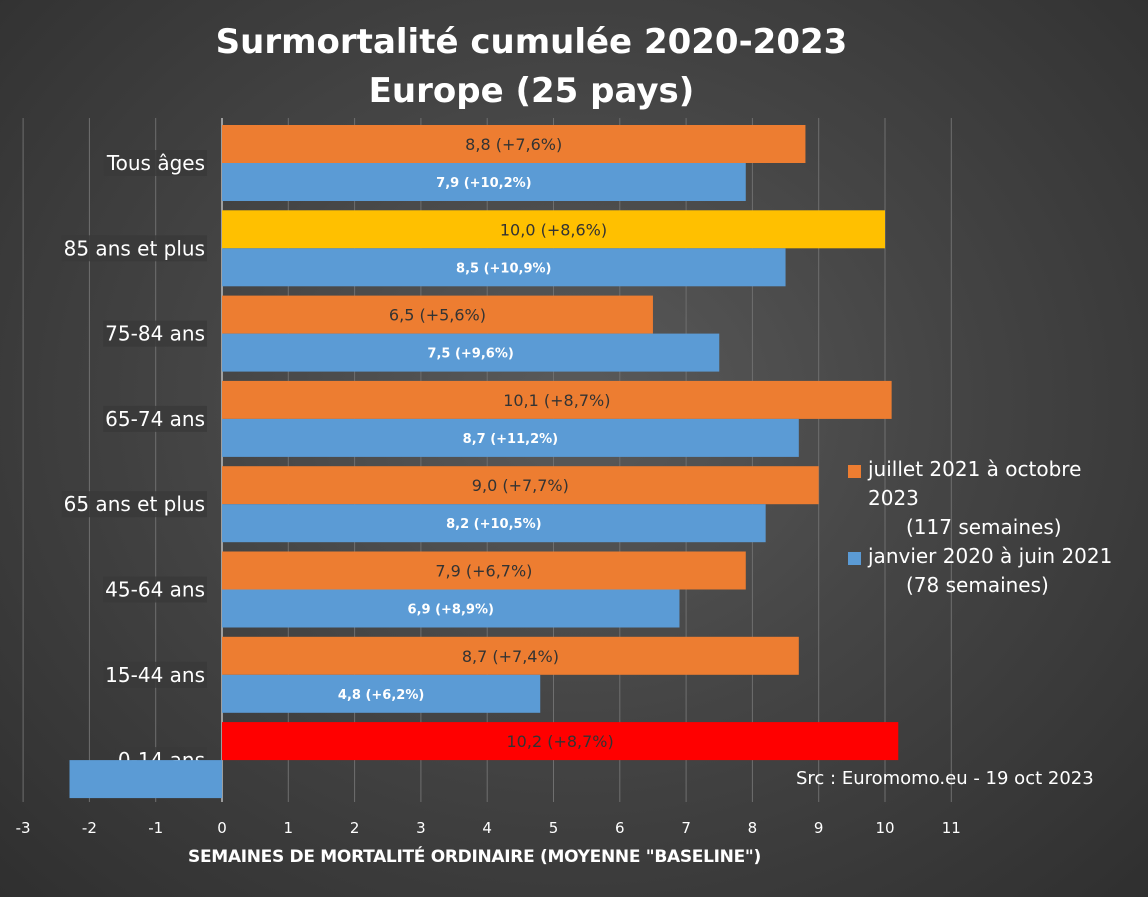  I want to click on legend-label: (117 semaines), so click(984, 527).